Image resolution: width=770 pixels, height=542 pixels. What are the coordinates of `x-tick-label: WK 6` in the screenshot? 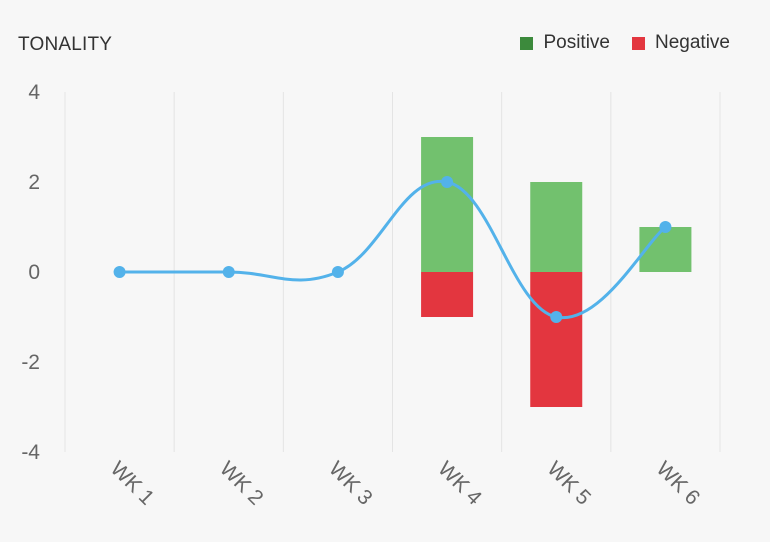 It's located at (678, 483).